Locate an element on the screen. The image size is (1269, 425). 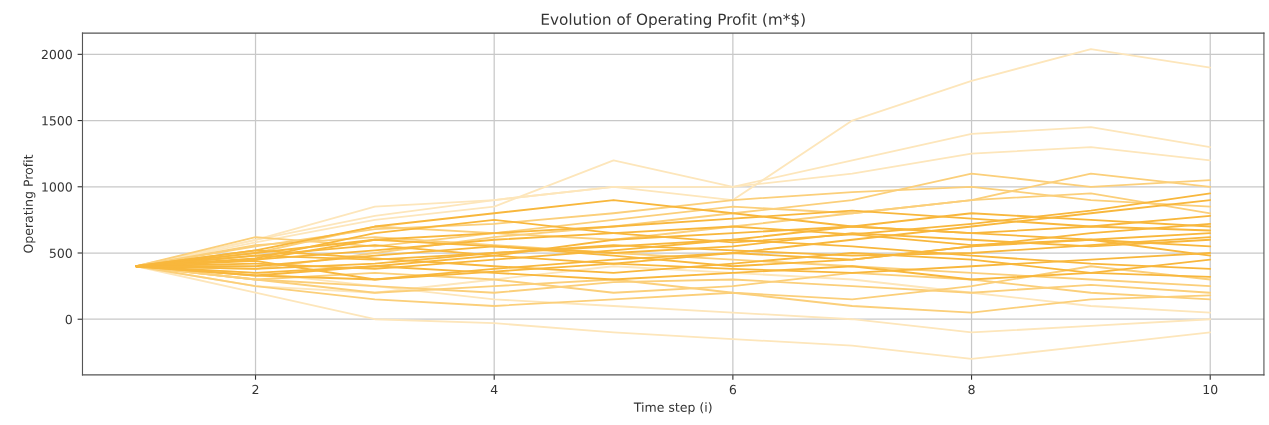
y-tick-label: 1500 is located at coordinates (57, 121).